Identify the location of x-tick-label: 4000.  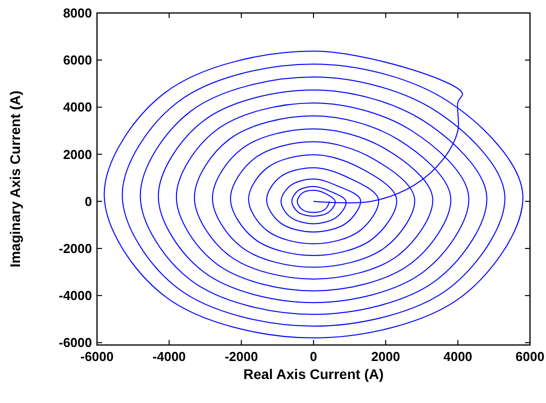
(457, 356).